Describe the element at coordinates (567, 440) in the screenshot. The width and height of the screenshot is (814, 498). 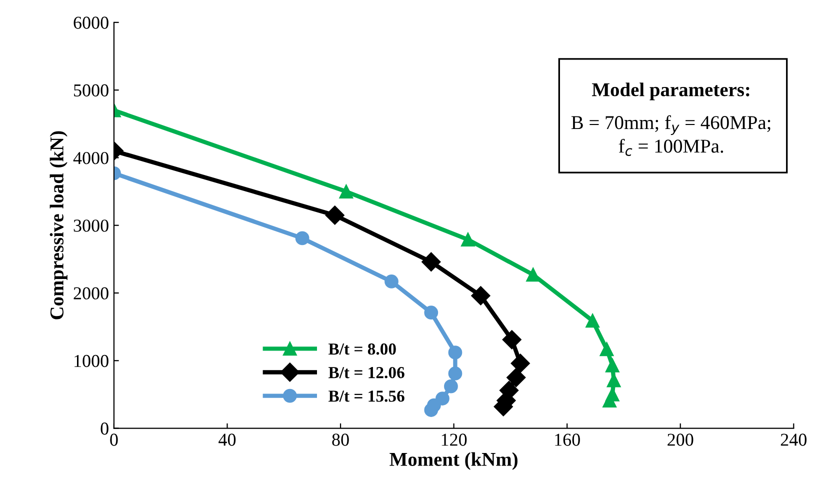
I see `x-tick-label: 160` at that location.